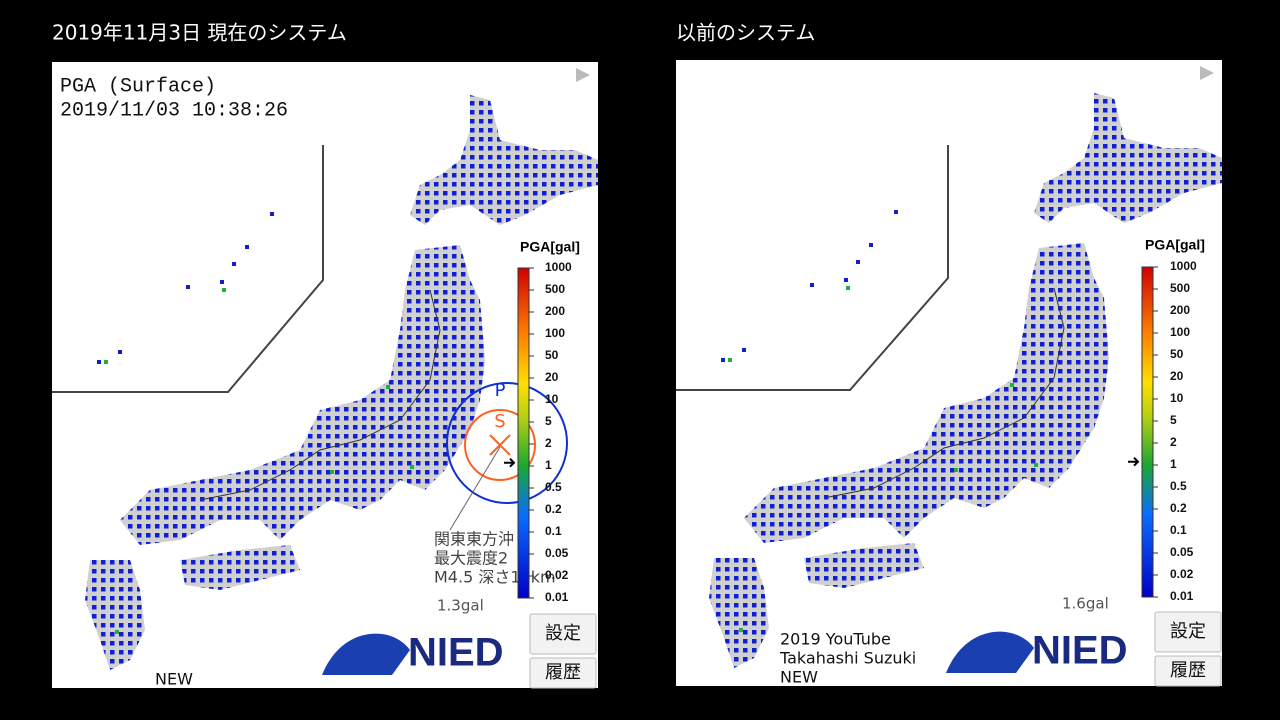 This screenshot has height=720, width=1280. Describe the element at coordinates (474, 539) in the screenshot. I see `event-line: 関東東方沖` at that location.